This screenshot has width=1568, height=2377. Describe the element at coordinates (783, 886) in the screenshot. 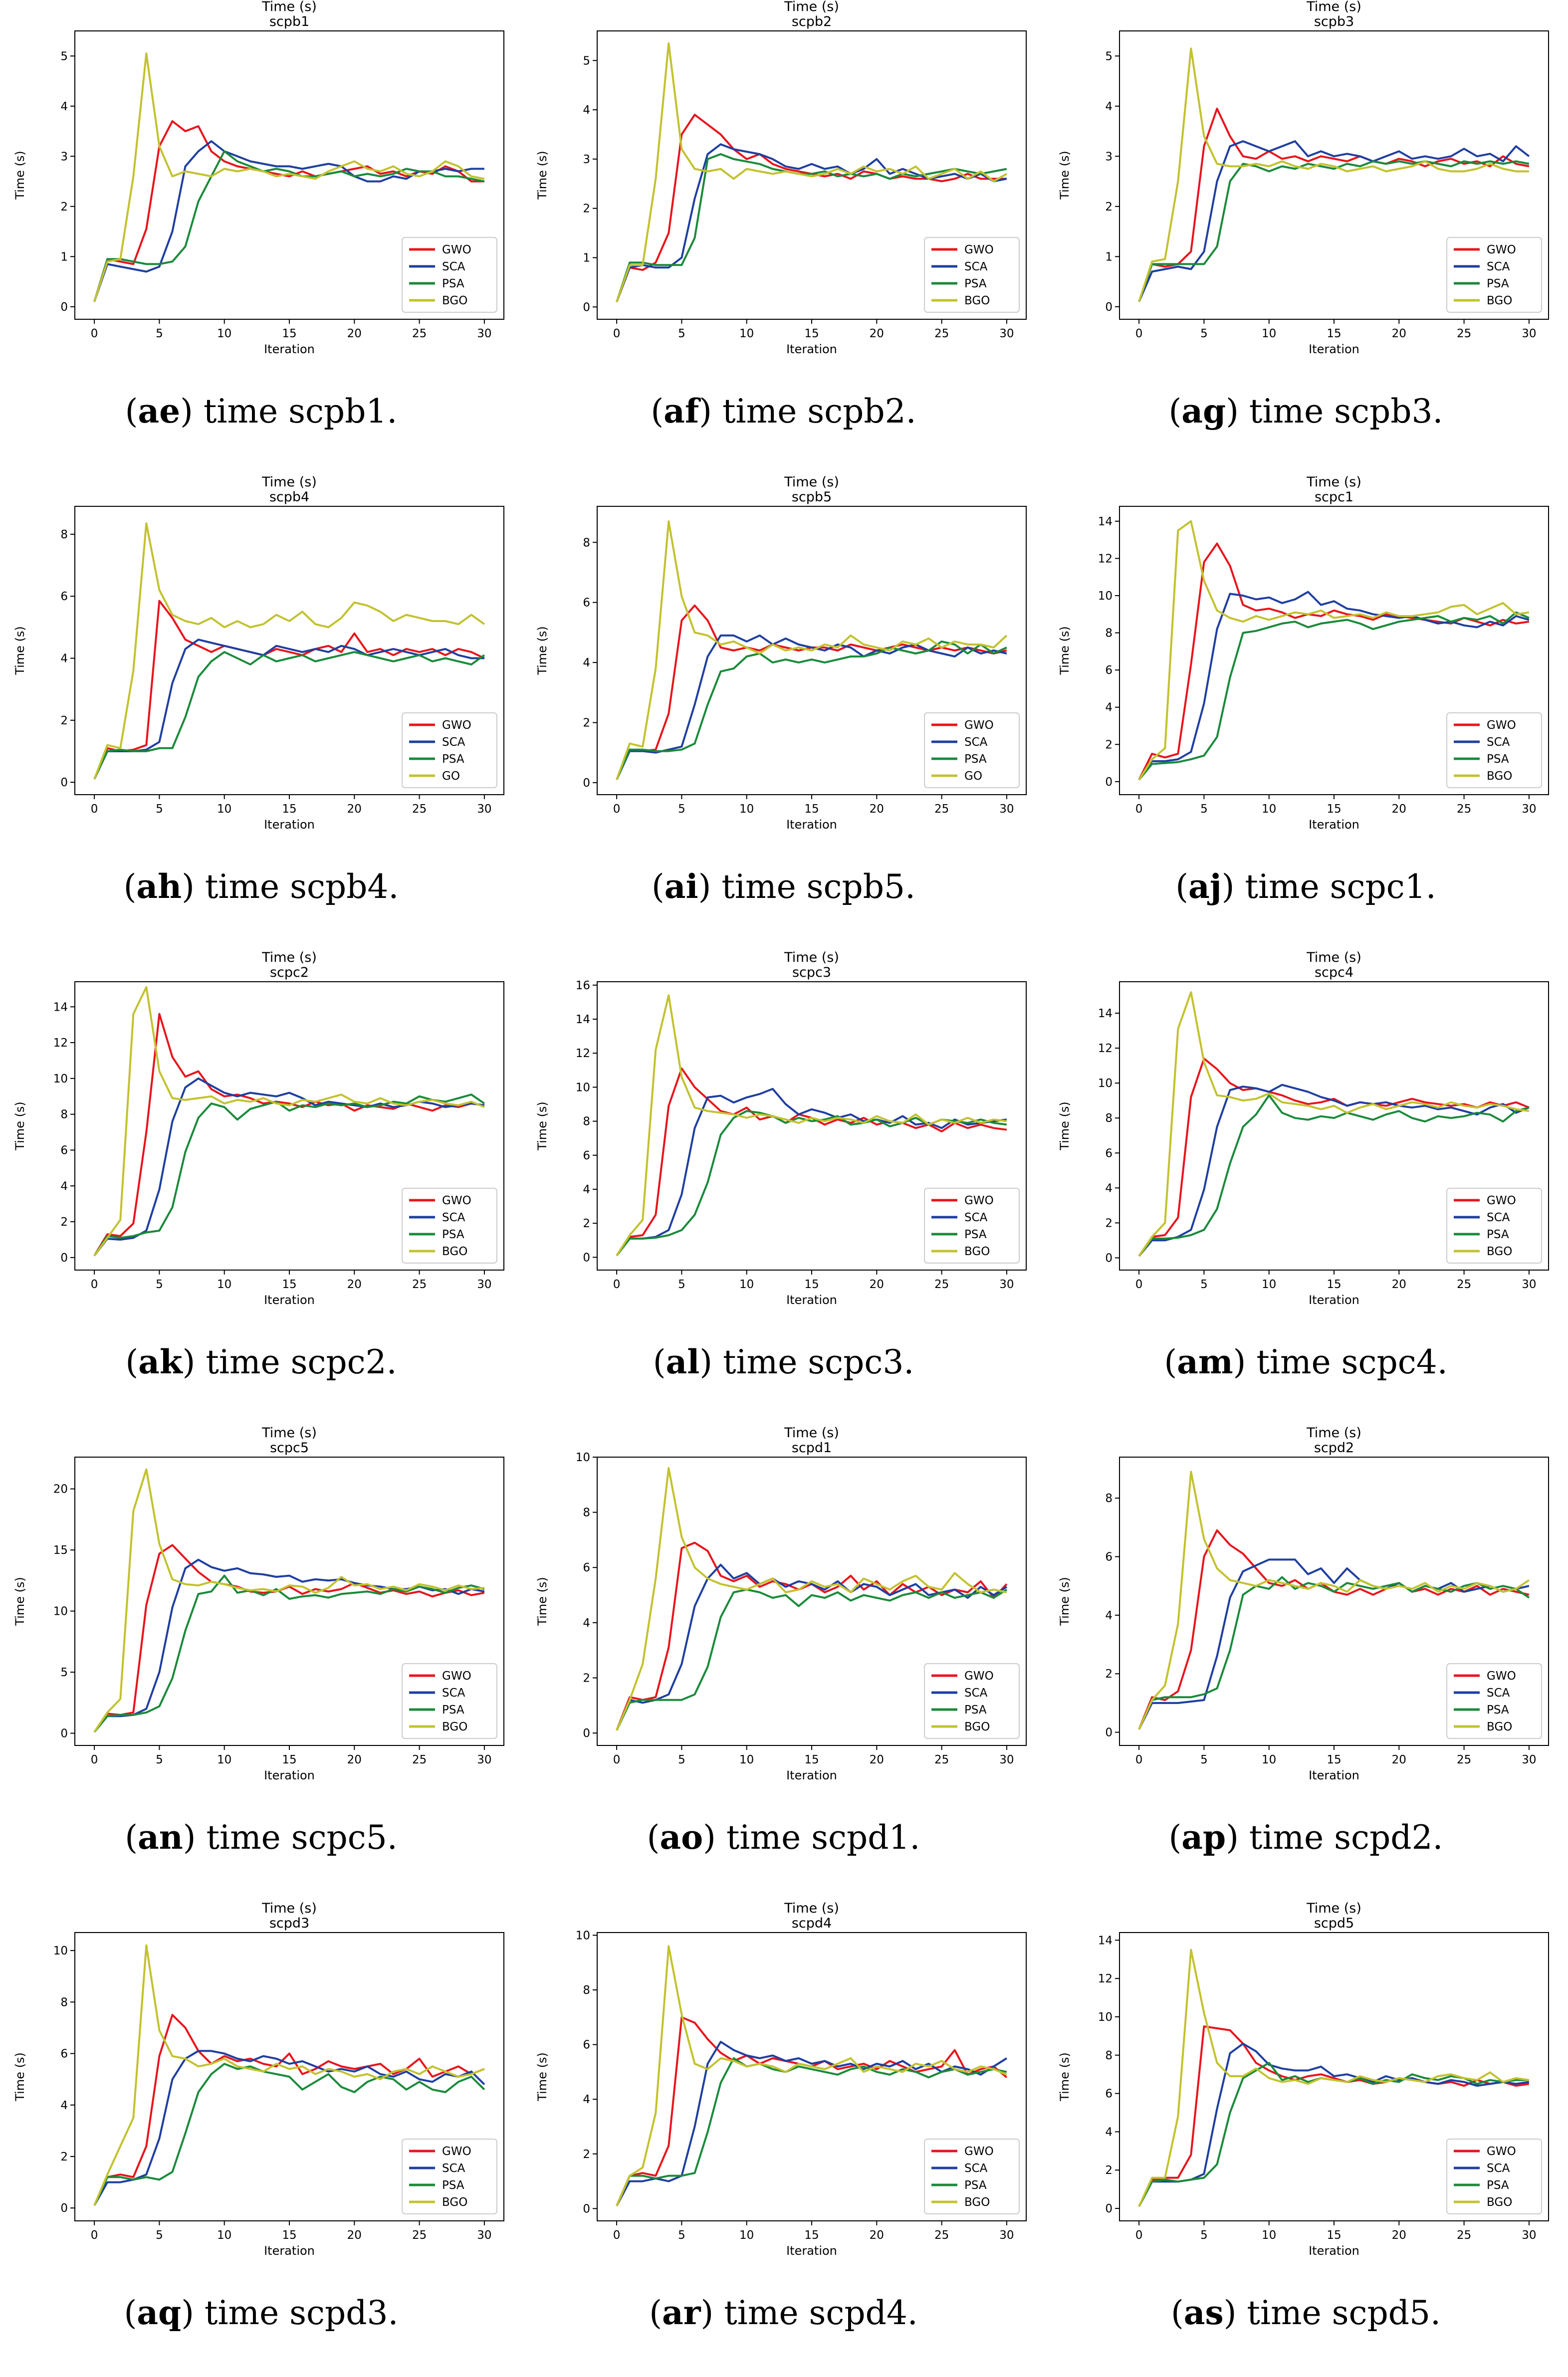

I see `figure-caption-ai: (ai) time scpb5.` at that location.